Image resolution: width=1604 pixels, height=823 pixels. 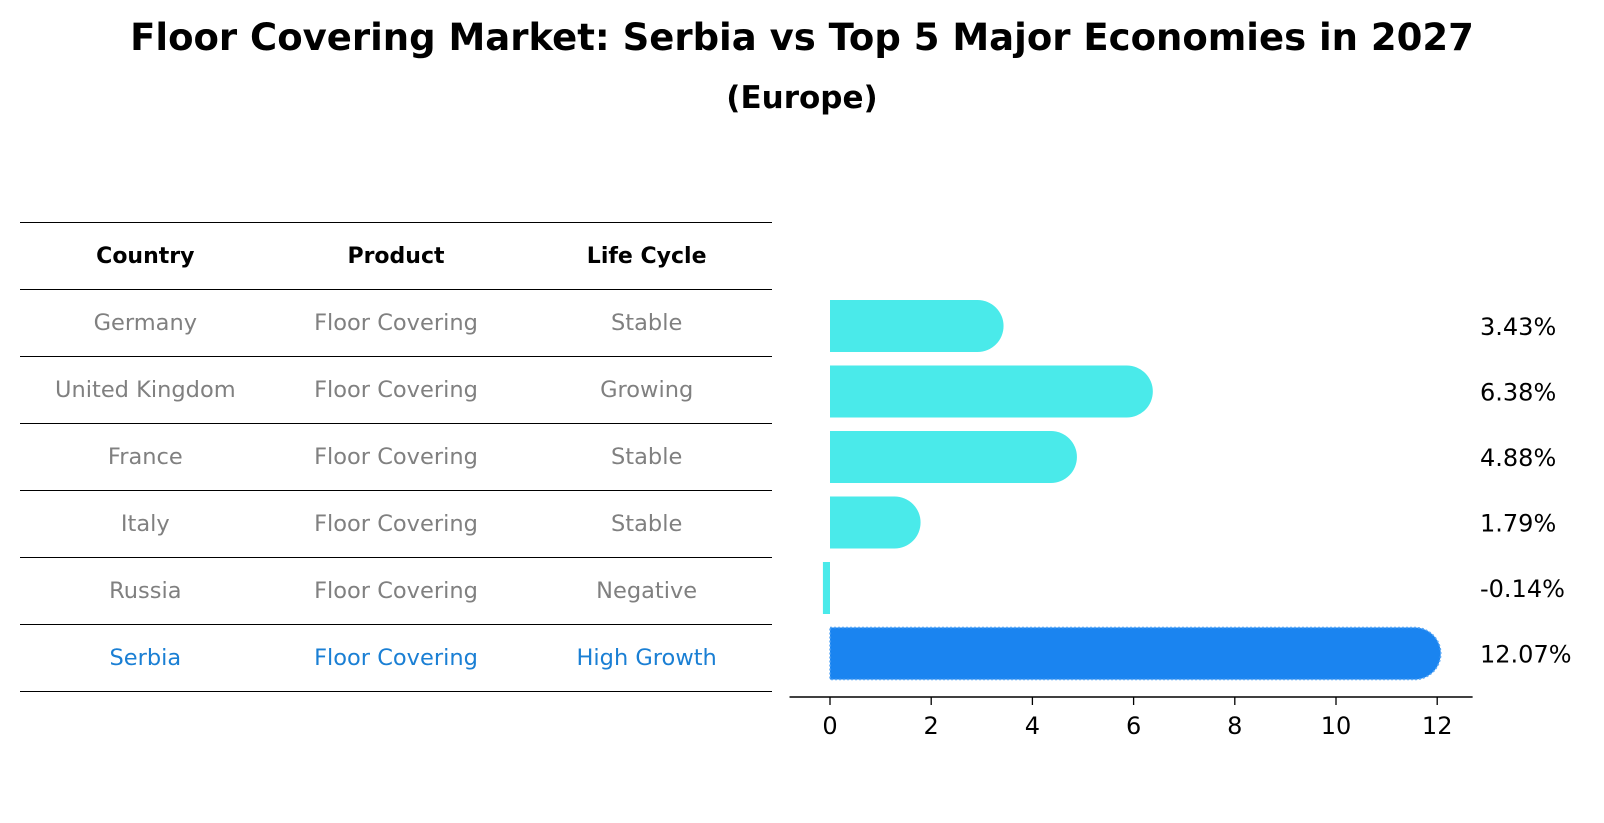 What do you see at coordinates (145, 390) in the screenshot?
I see `cell-country: United Kingdom` at bounding box center [145, 390].